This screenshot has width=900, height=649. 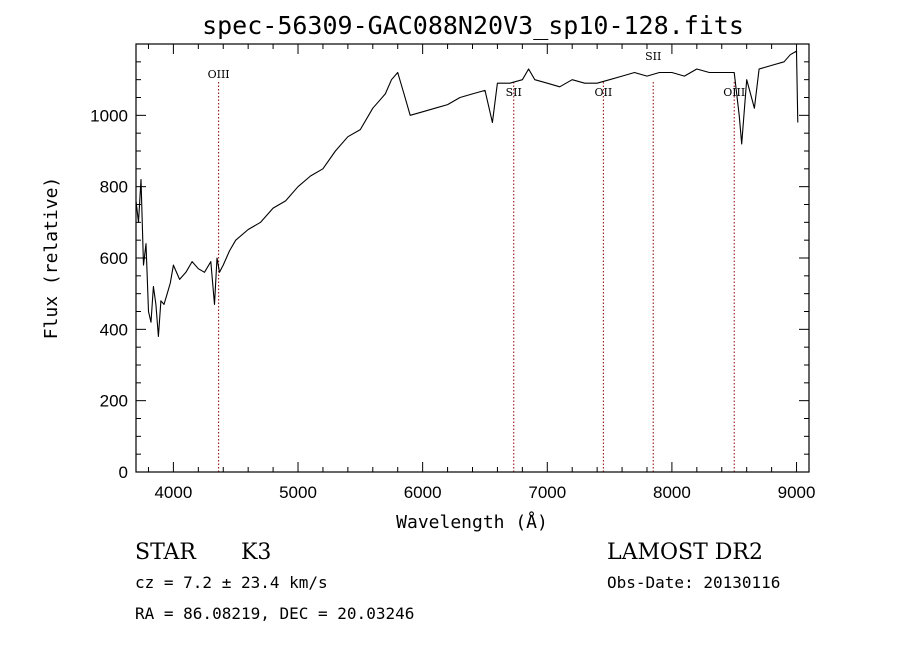 I want to click on marker-label-1: SII, so click(x=514, y=92).